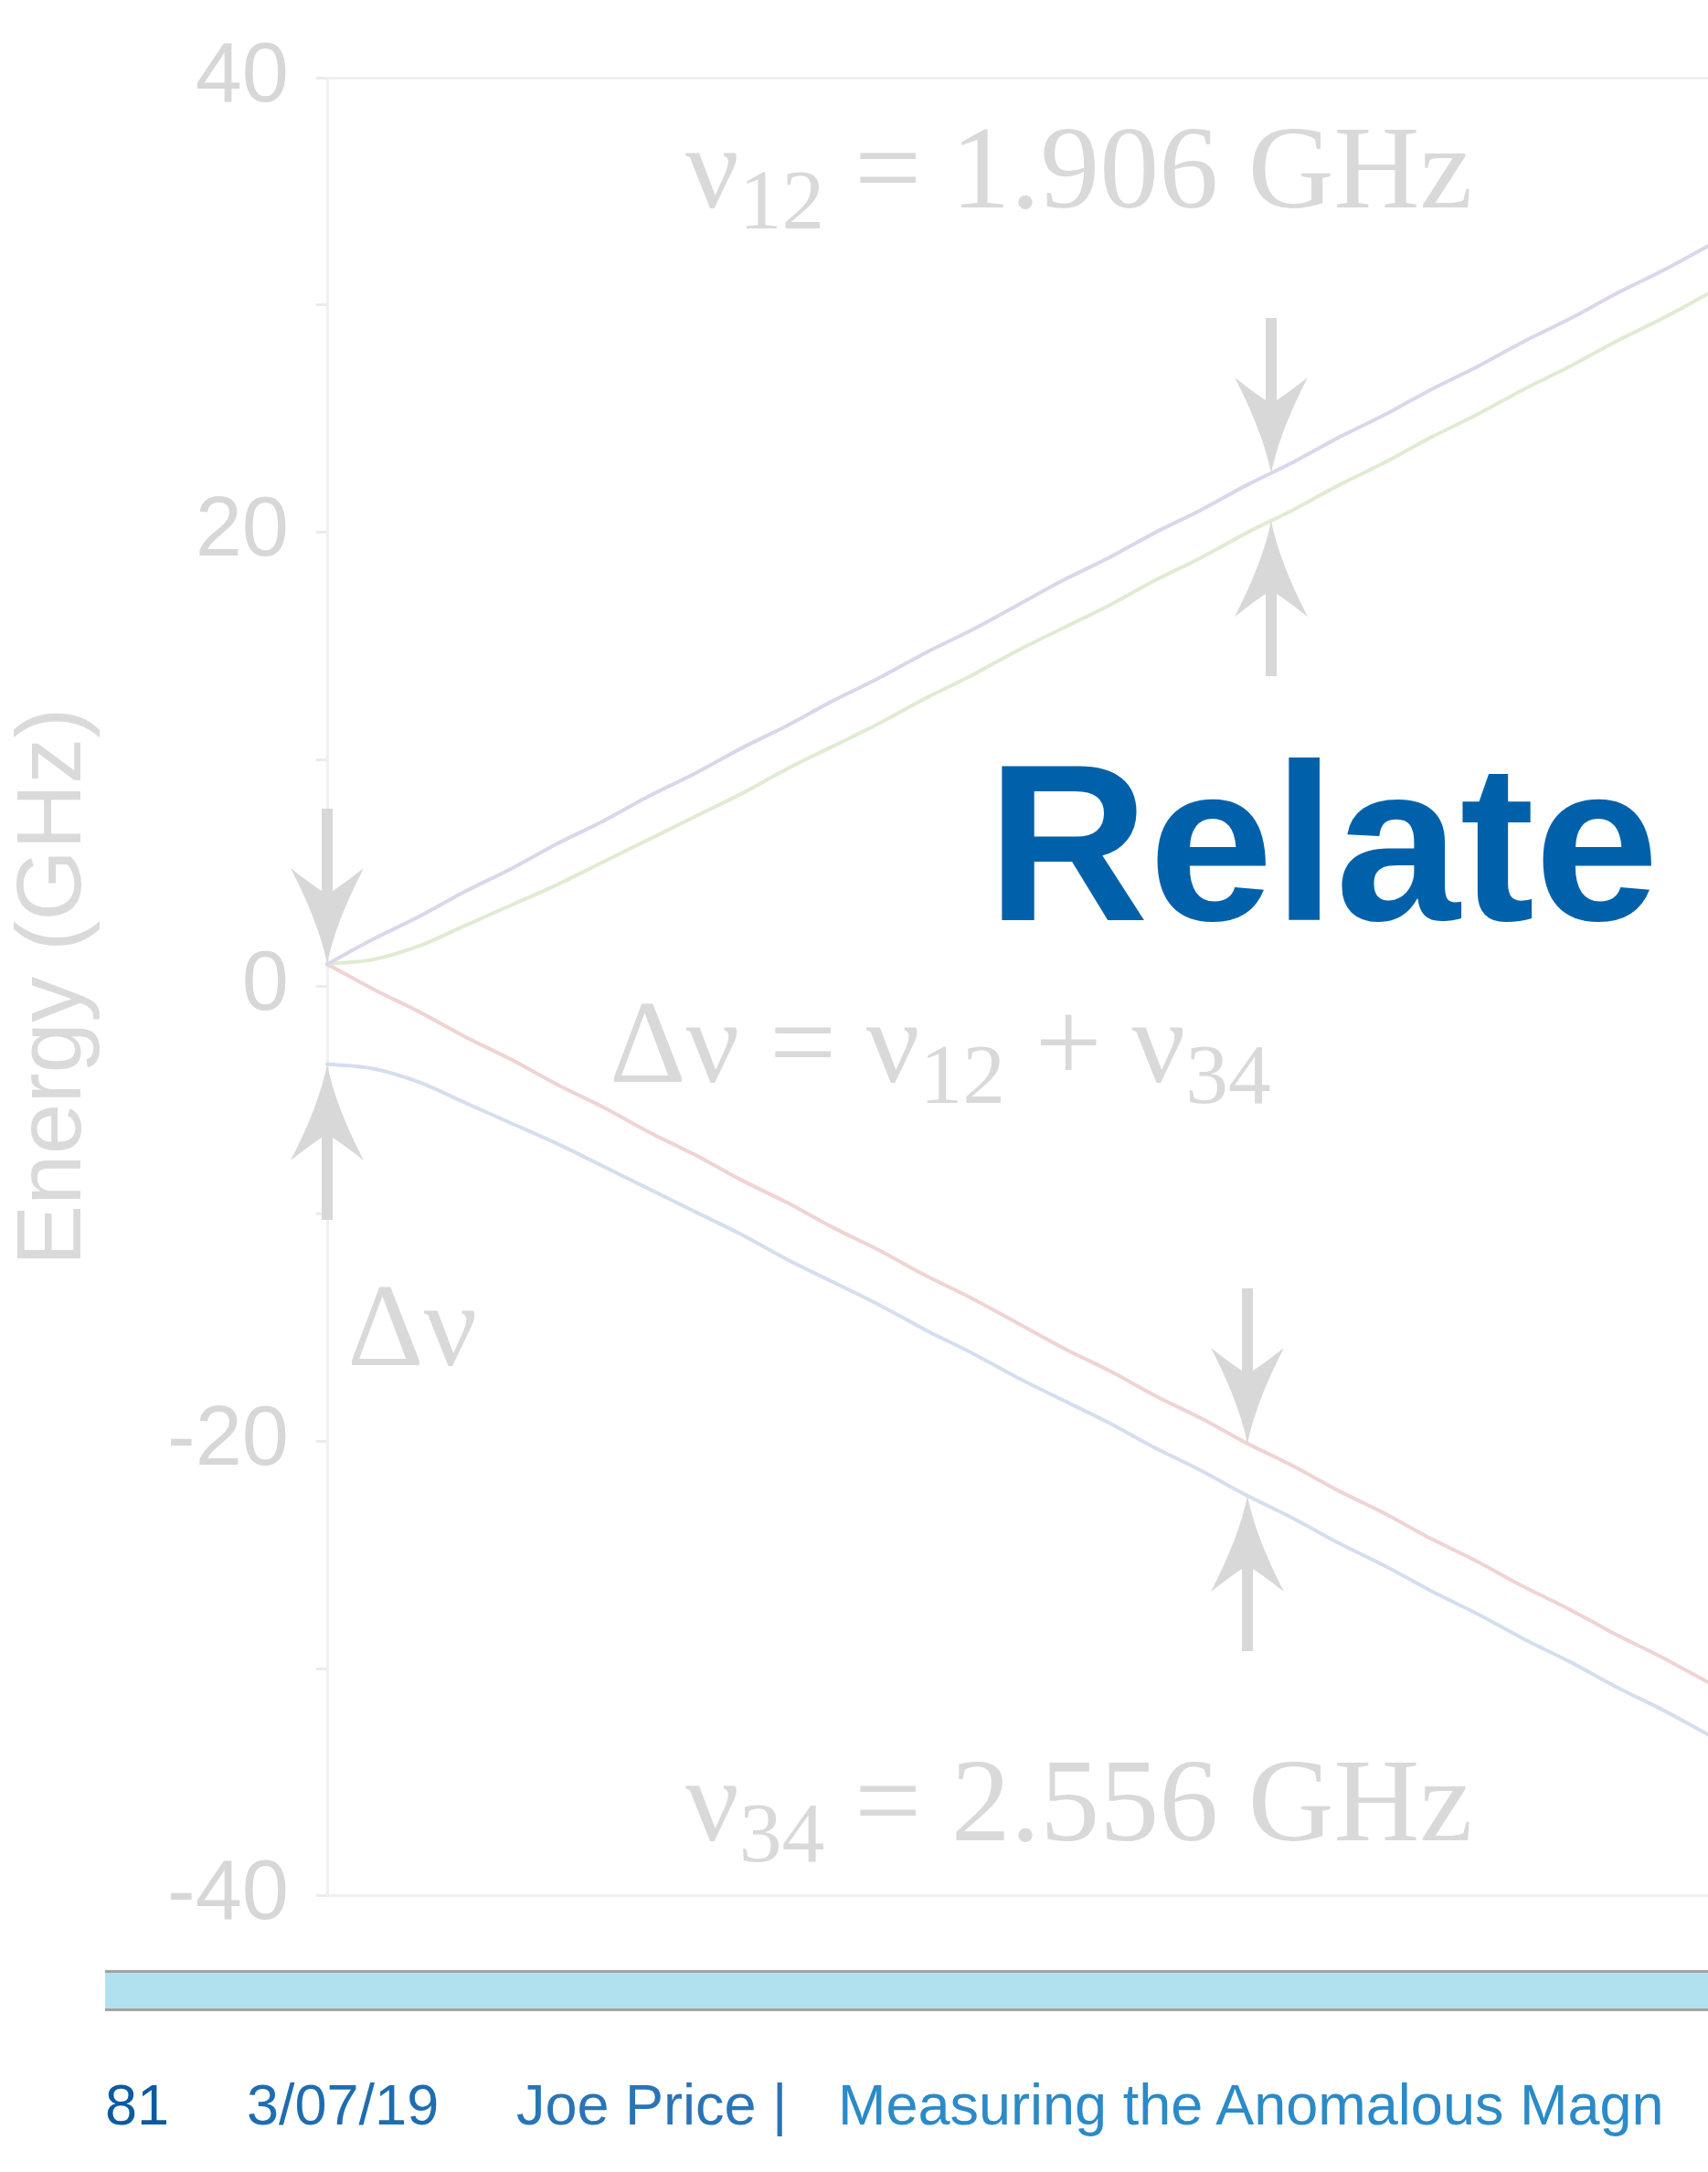  Describe the element at coordinates (1251, 2104) in the screenshot. I see `text: Measuring the Anomalous Magn` at that location.